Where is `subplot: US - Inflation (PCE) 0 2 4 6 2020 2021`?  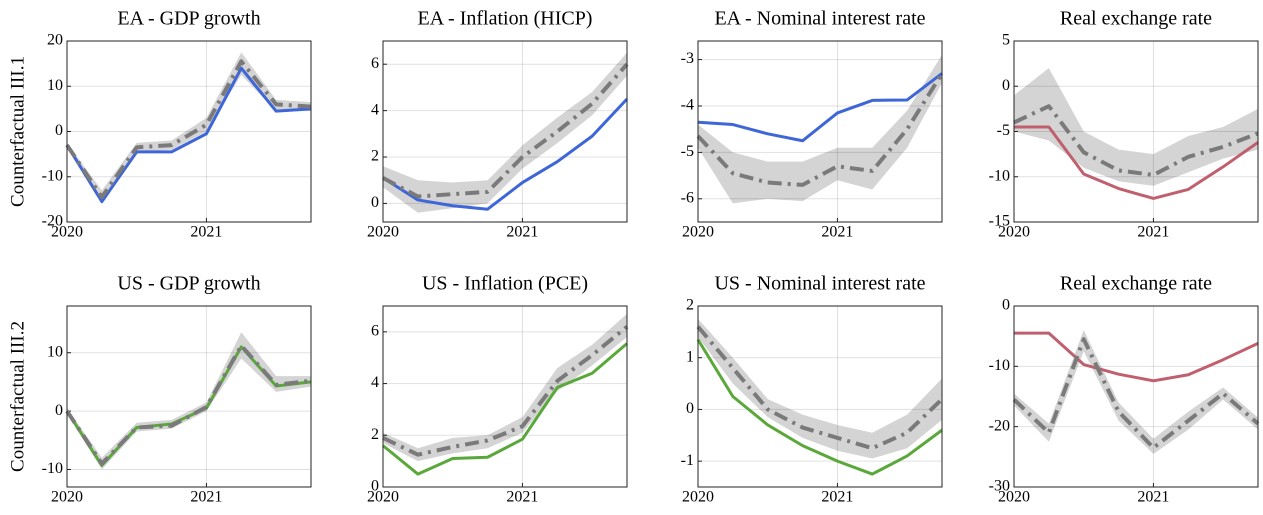 subplot: US - Inflation (PCE) 0 2 4 6 2020 2021 is located at coordinates (498, 389).